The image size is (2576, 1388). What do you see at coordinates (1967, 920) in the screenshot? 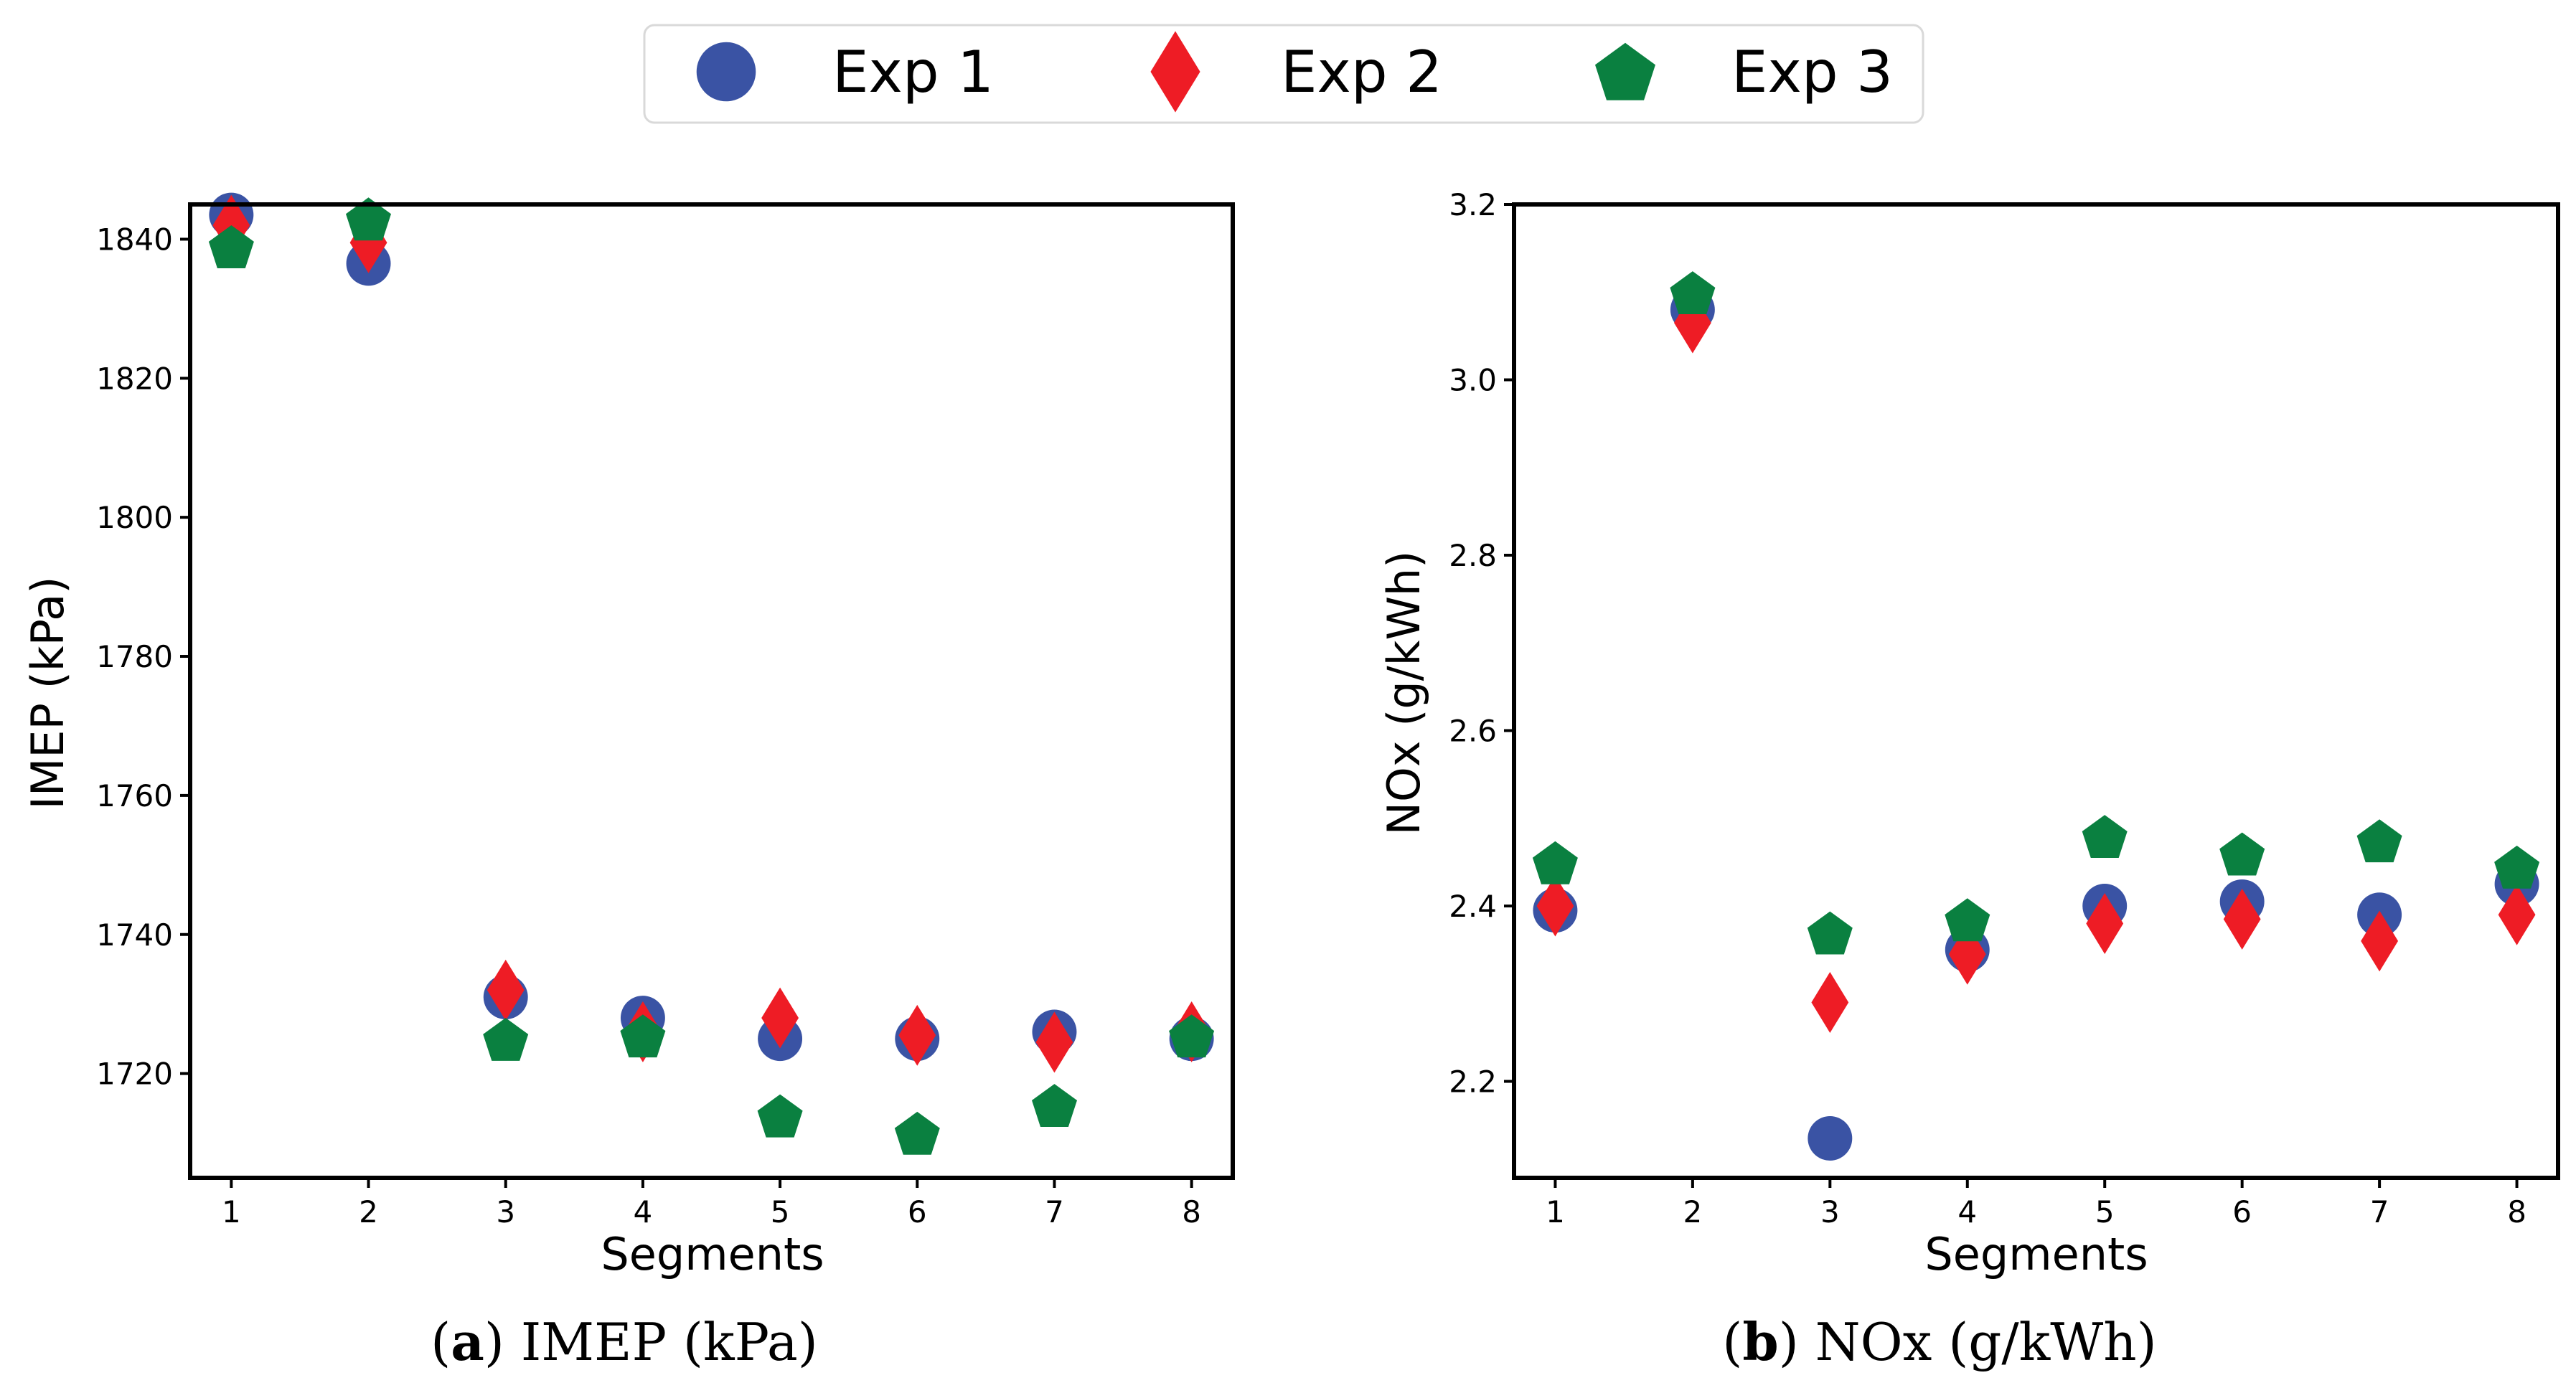
I see `nox-point-exp3-seg4` at bounding box center [1967, 920].